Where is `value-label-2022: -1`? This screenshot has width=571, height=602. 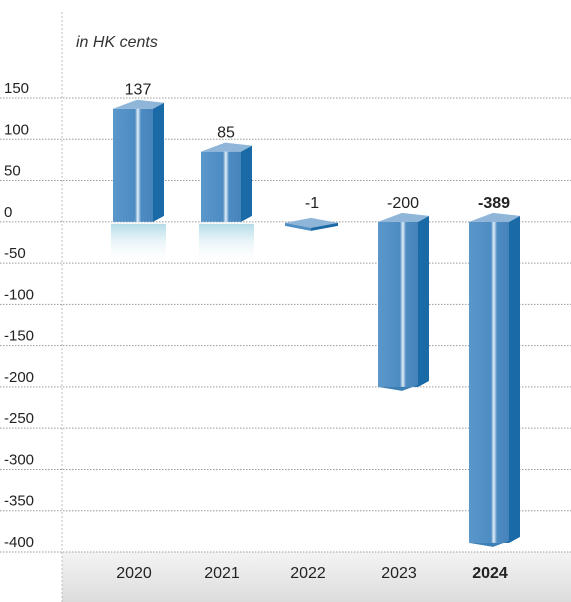
value-label-2022: -1 is located at coordinates (312, 203).